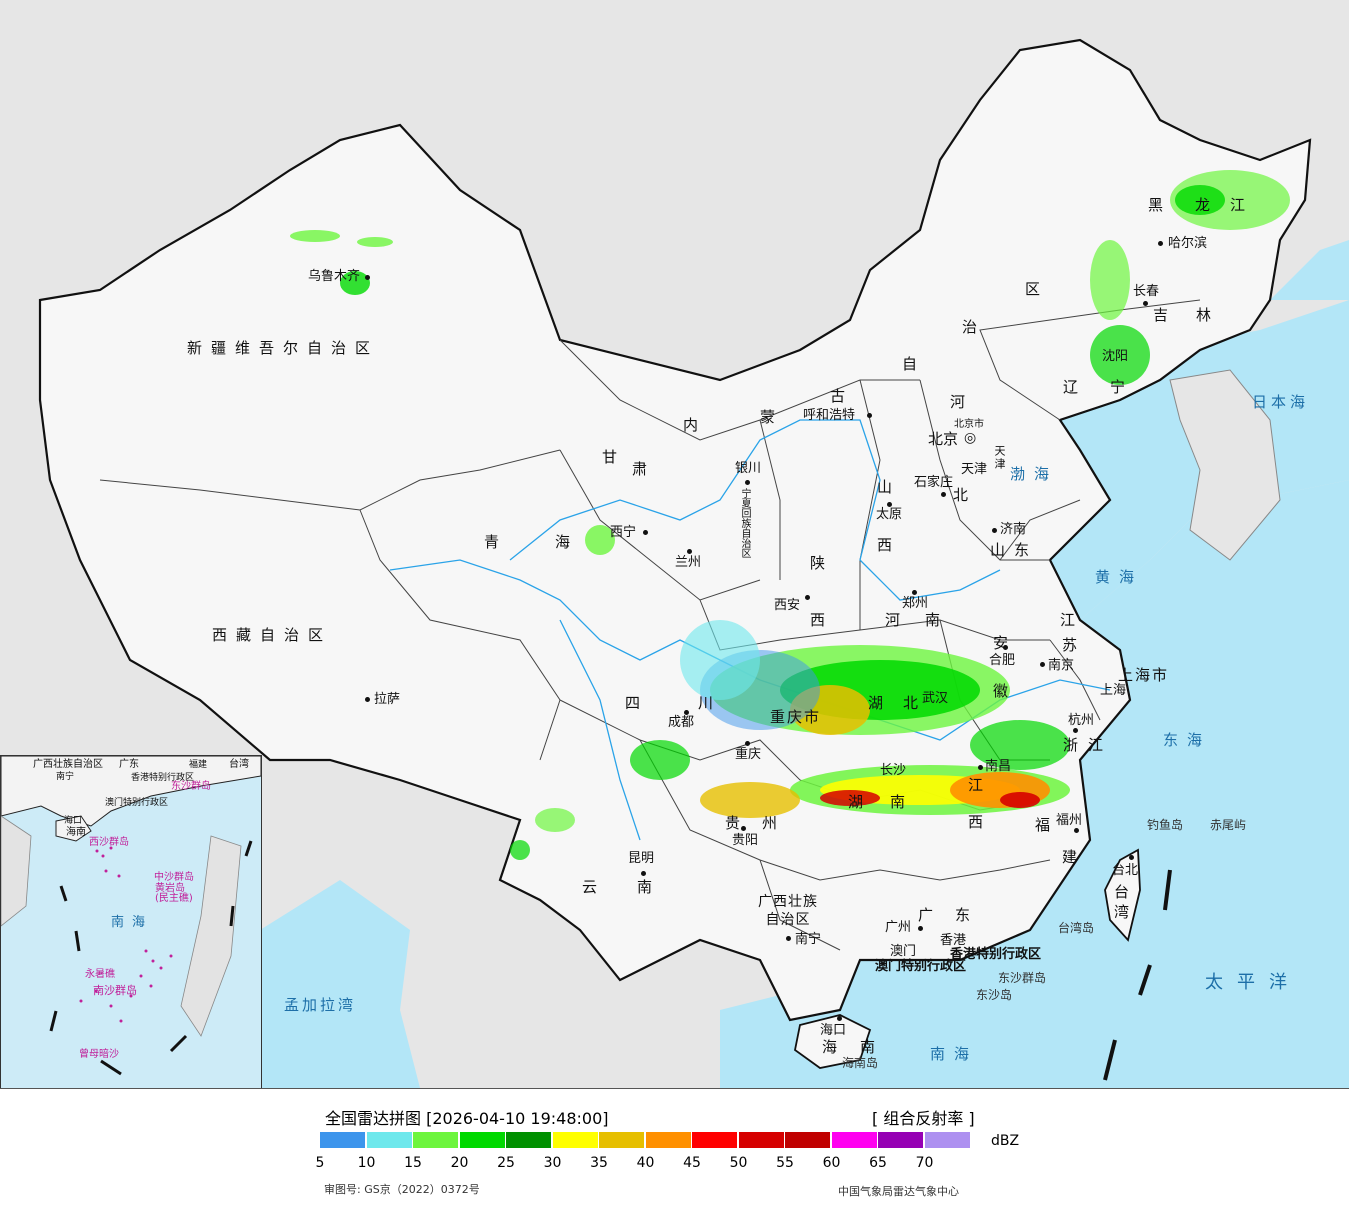  I want to click on island-dongsha-group: 东沙群岛, so click(1022, 978).